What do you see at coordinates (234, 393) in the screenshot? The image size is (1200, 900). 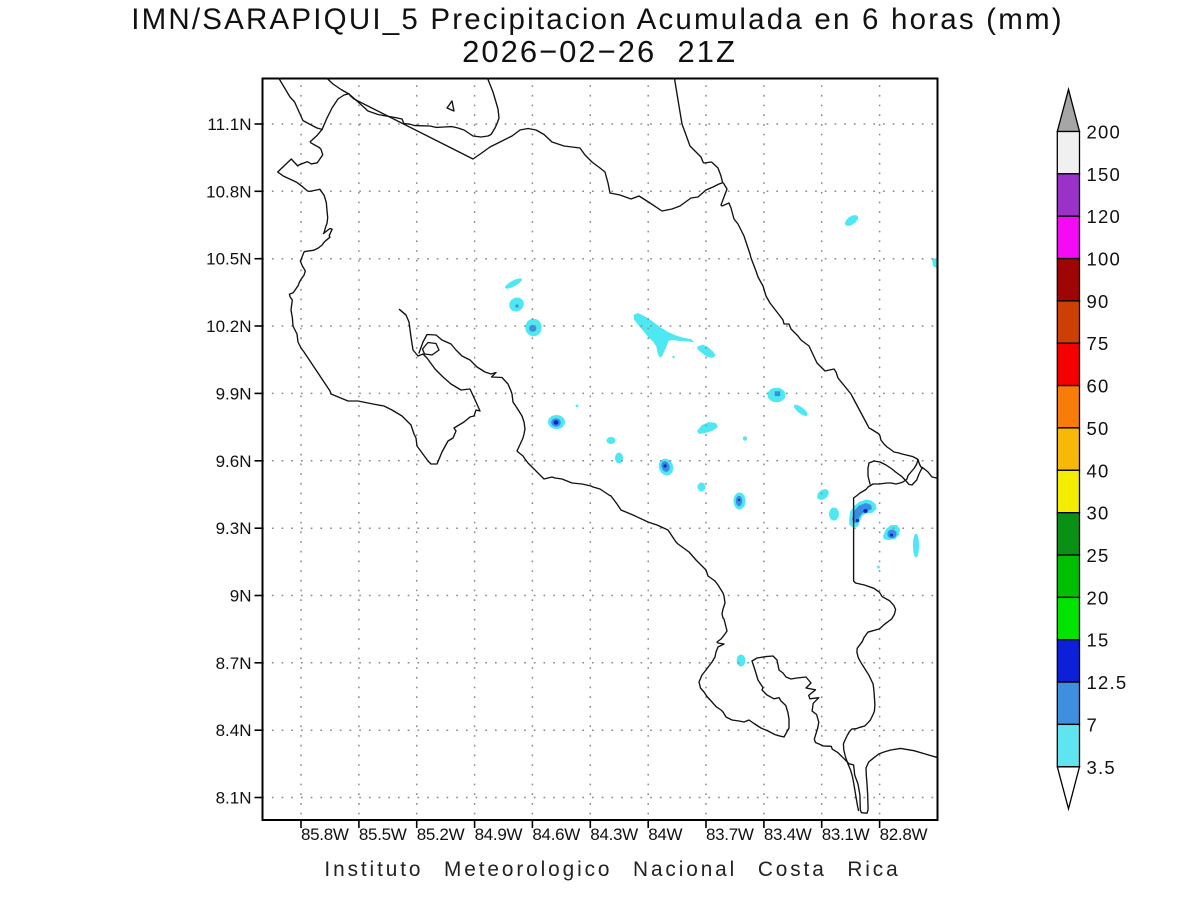 I see `svg-text: 9.9N` at bounding box center [234, 393].